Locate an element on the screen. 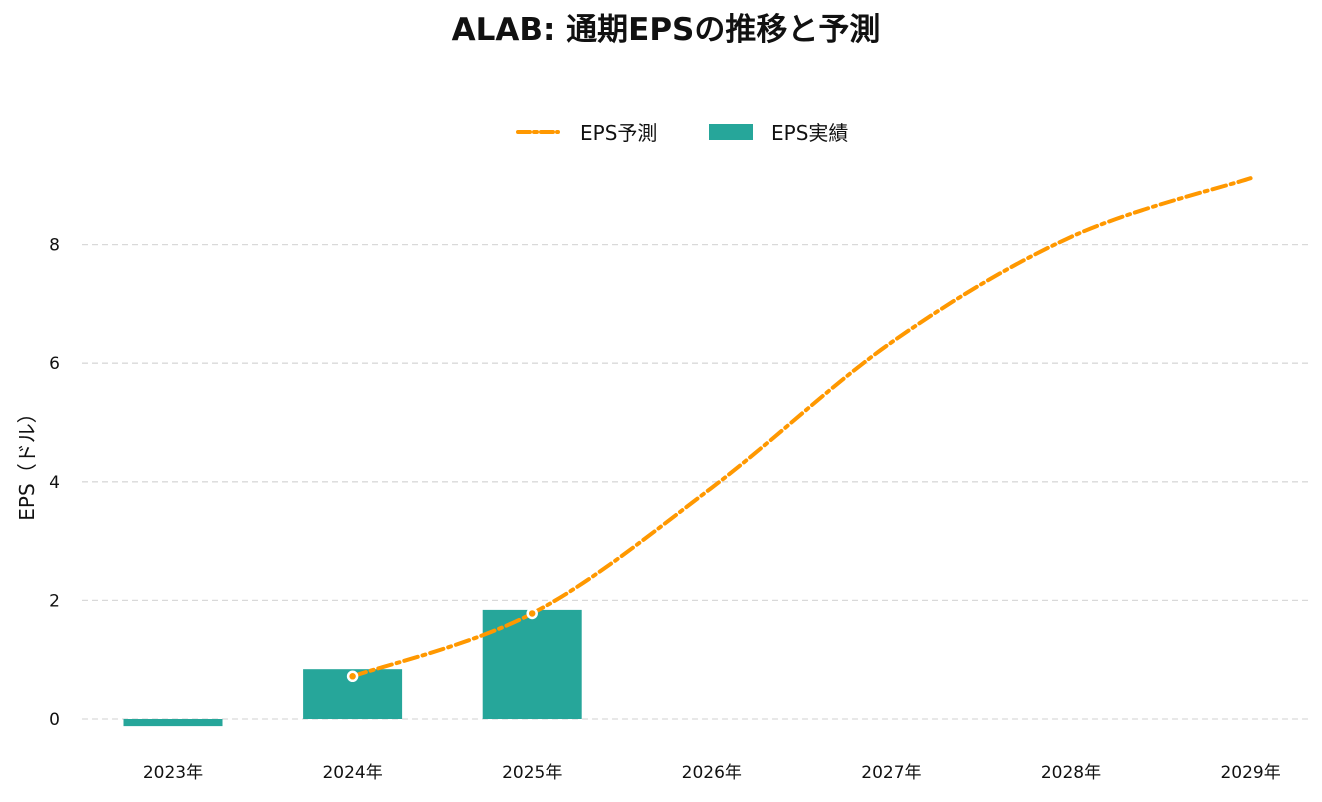  y-tick-label: 0 is located at coordinates (54, 720).